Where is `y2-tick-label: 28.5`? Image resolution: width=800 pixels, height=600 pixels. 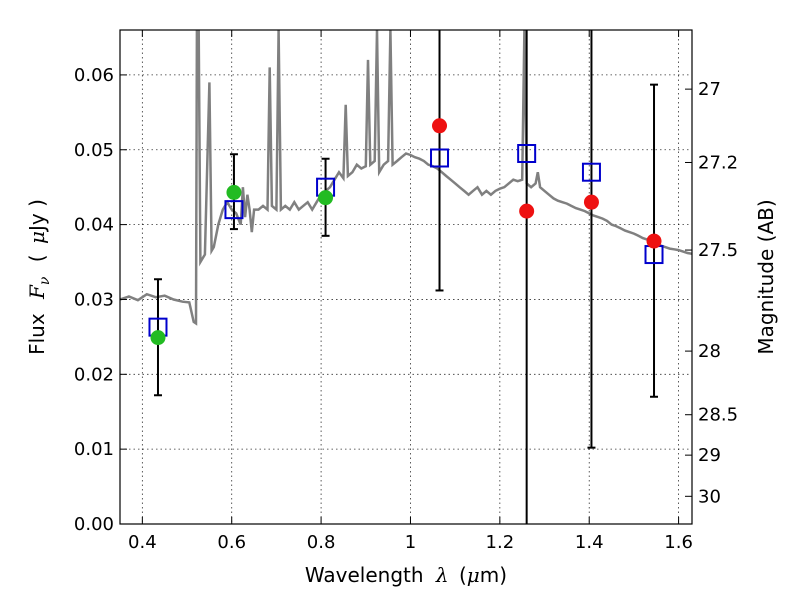 y2-tick-label: 28.5 is located at coordinates (718, 415).